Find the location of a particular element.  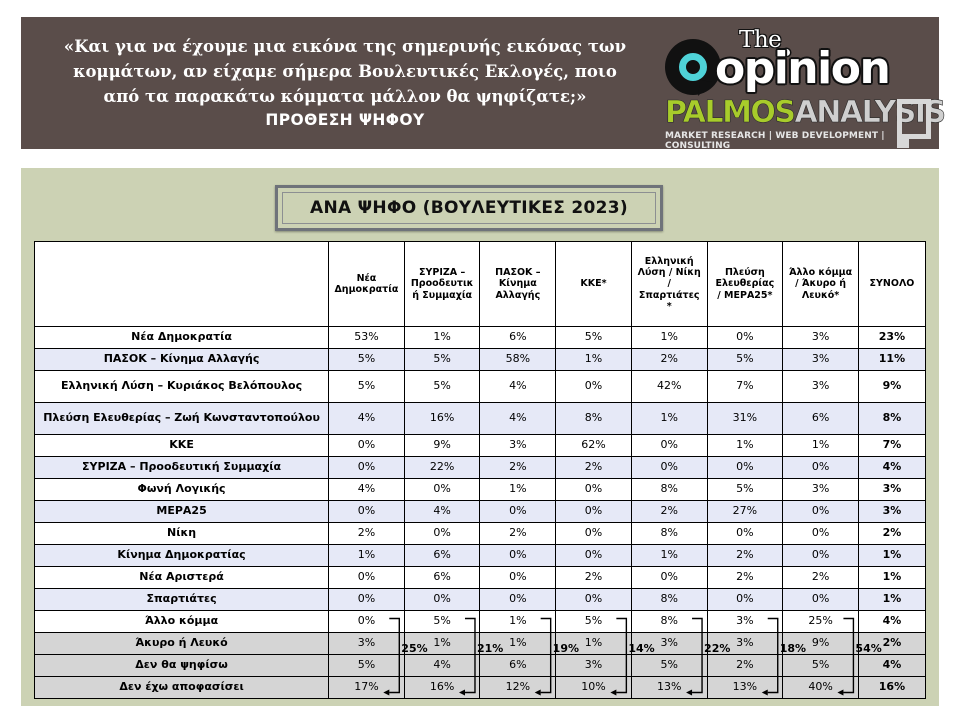

total-cell: 3% is located at coordinates (892, 511).